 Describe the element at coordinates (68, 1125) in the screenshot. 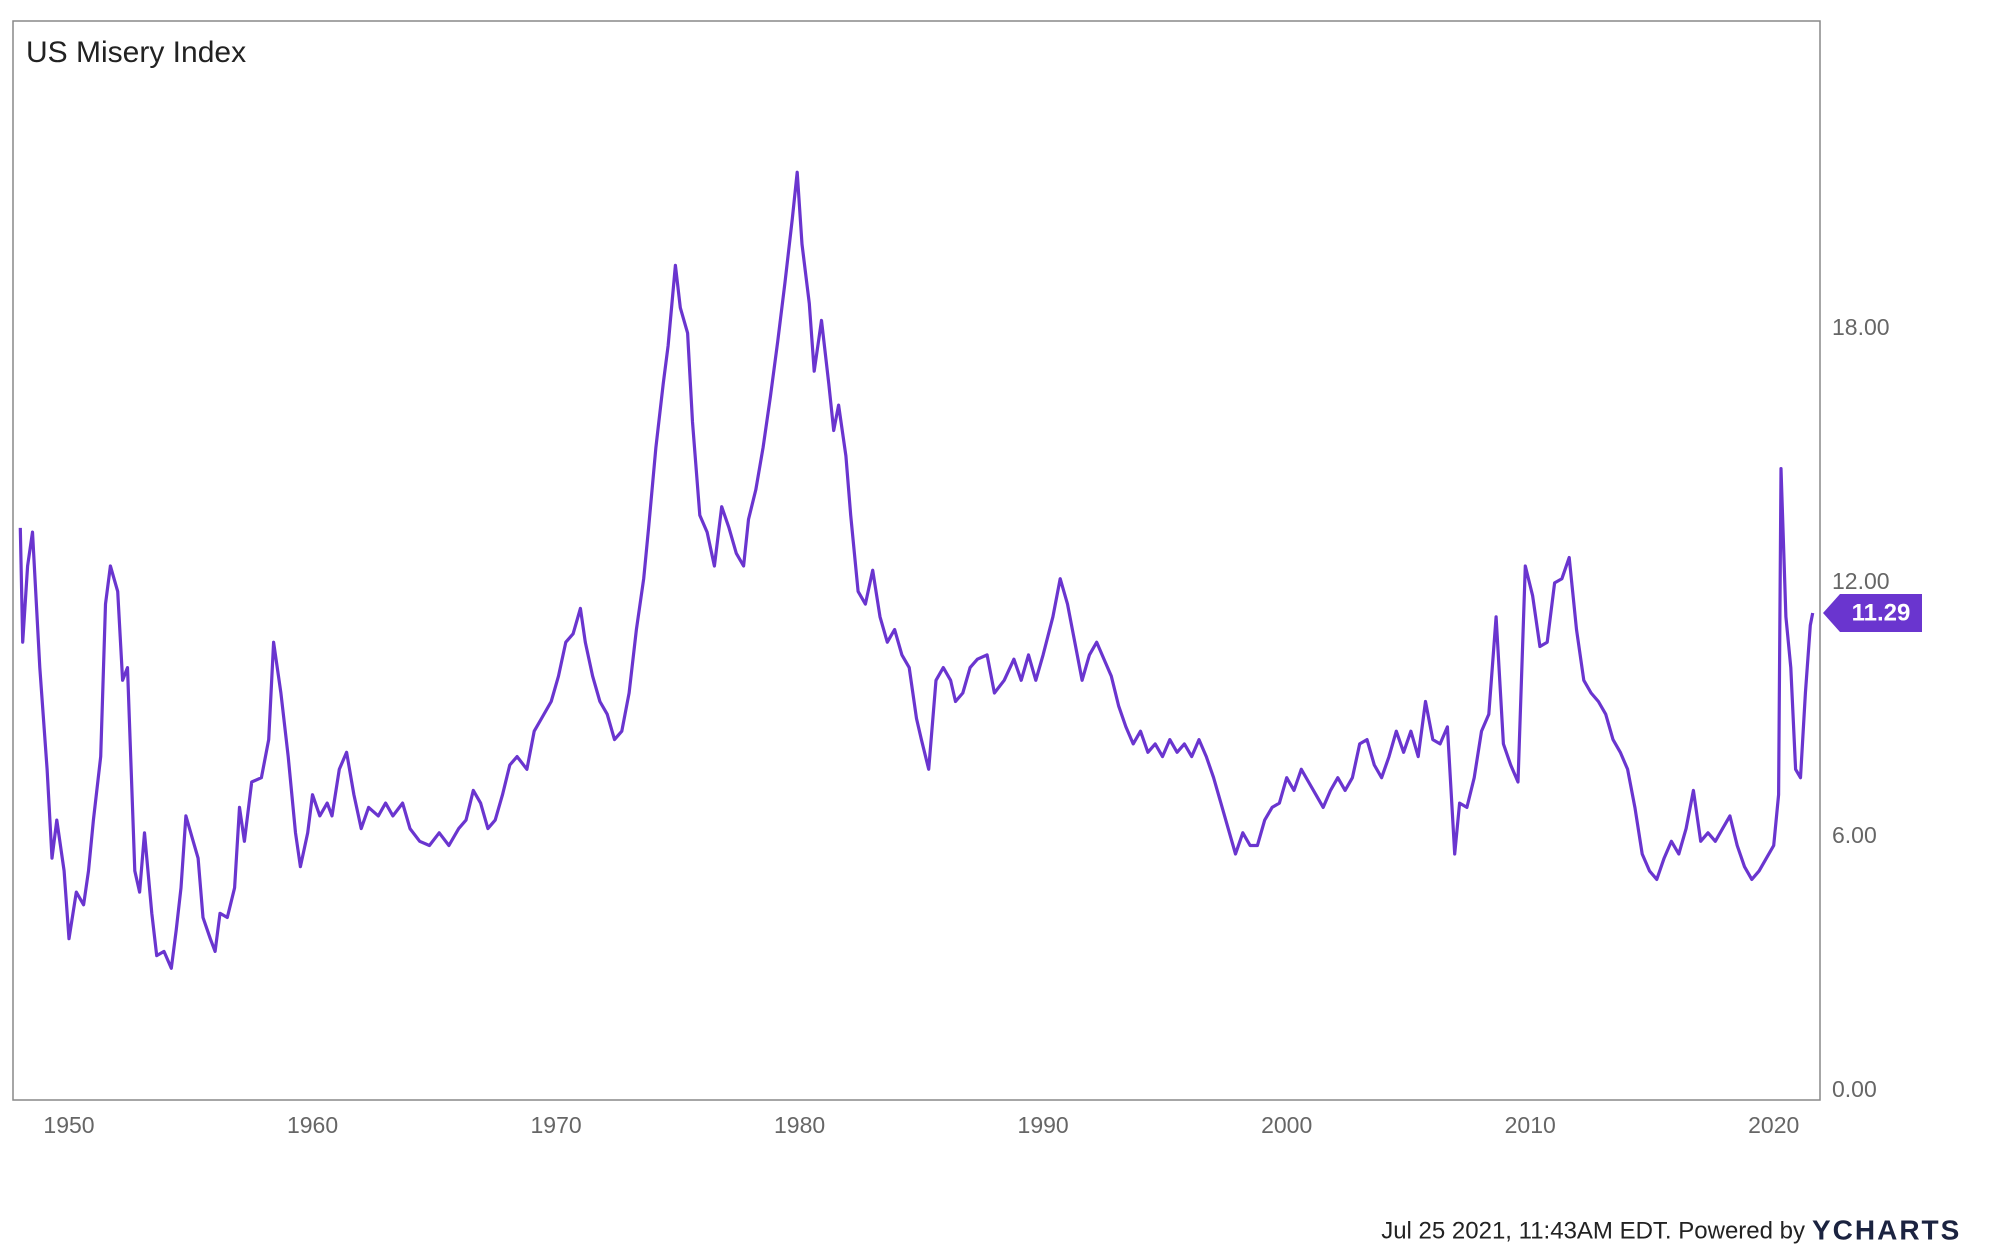

I see `x-tick-label: 1950` at that location.